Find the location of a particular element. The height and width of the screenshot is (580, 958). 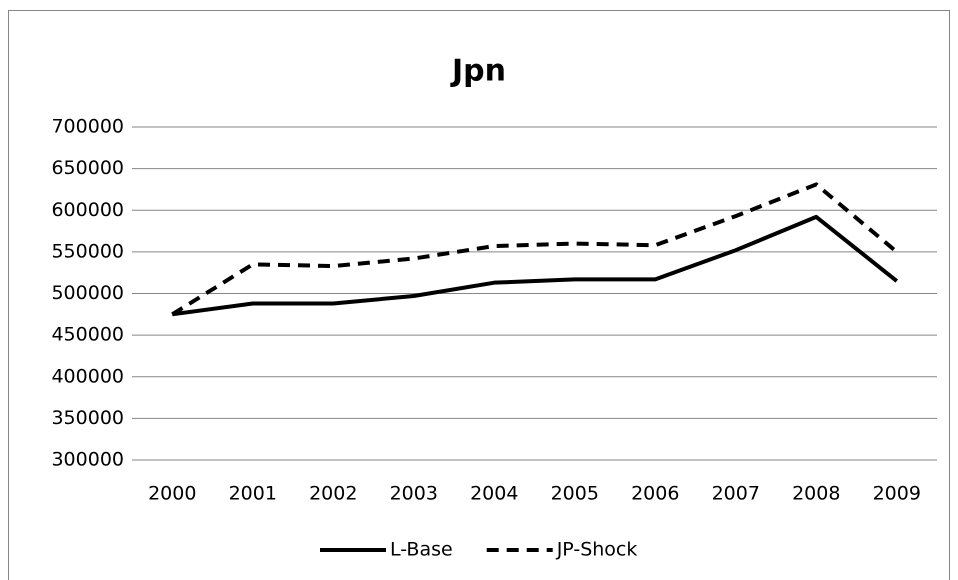

legend-label: JP-Shock is located at coordinates (597, 550).